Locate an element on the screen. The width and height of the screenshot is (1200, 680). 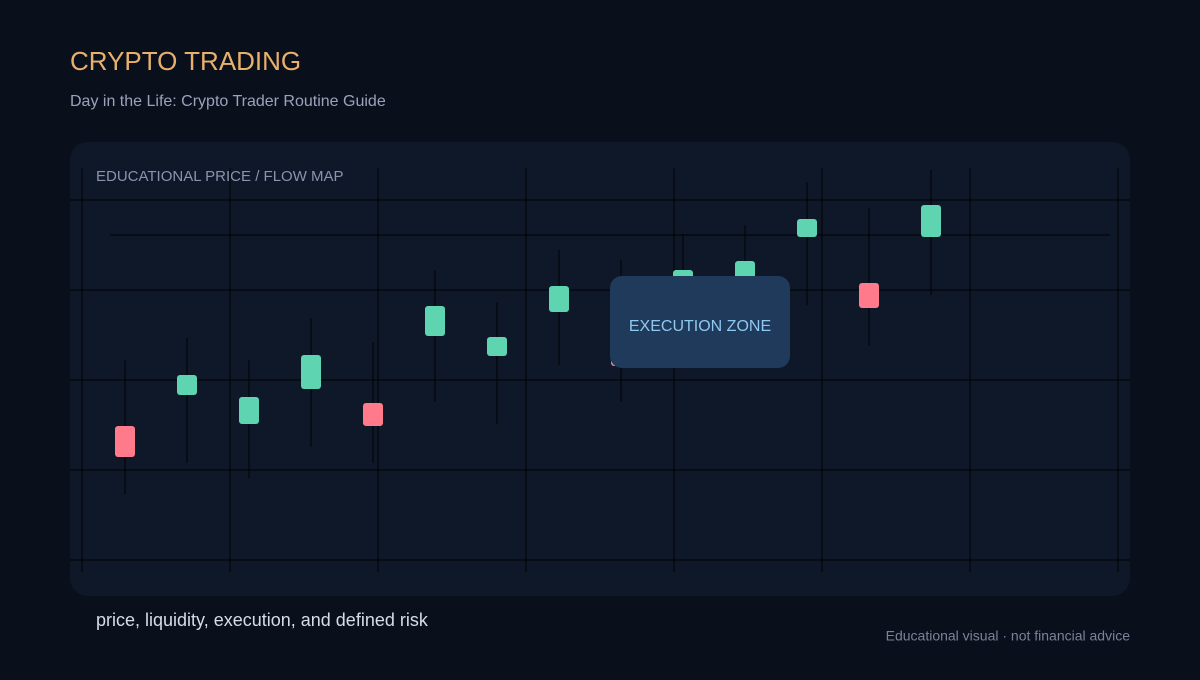
annotation-box is located at coordinates (700, 322).